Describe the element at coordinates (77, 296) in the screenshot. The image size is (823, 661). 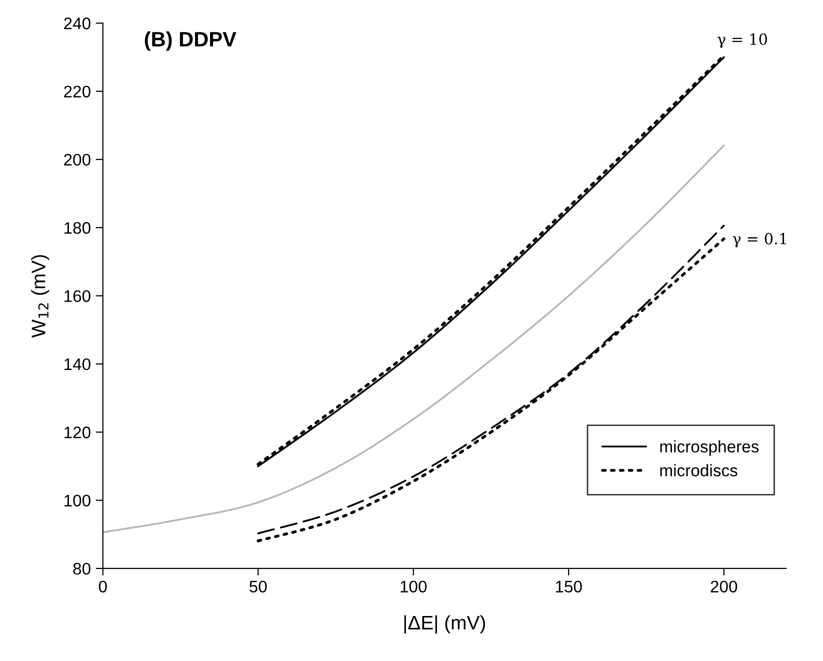
I see `y-tick-label: 160` at that location.